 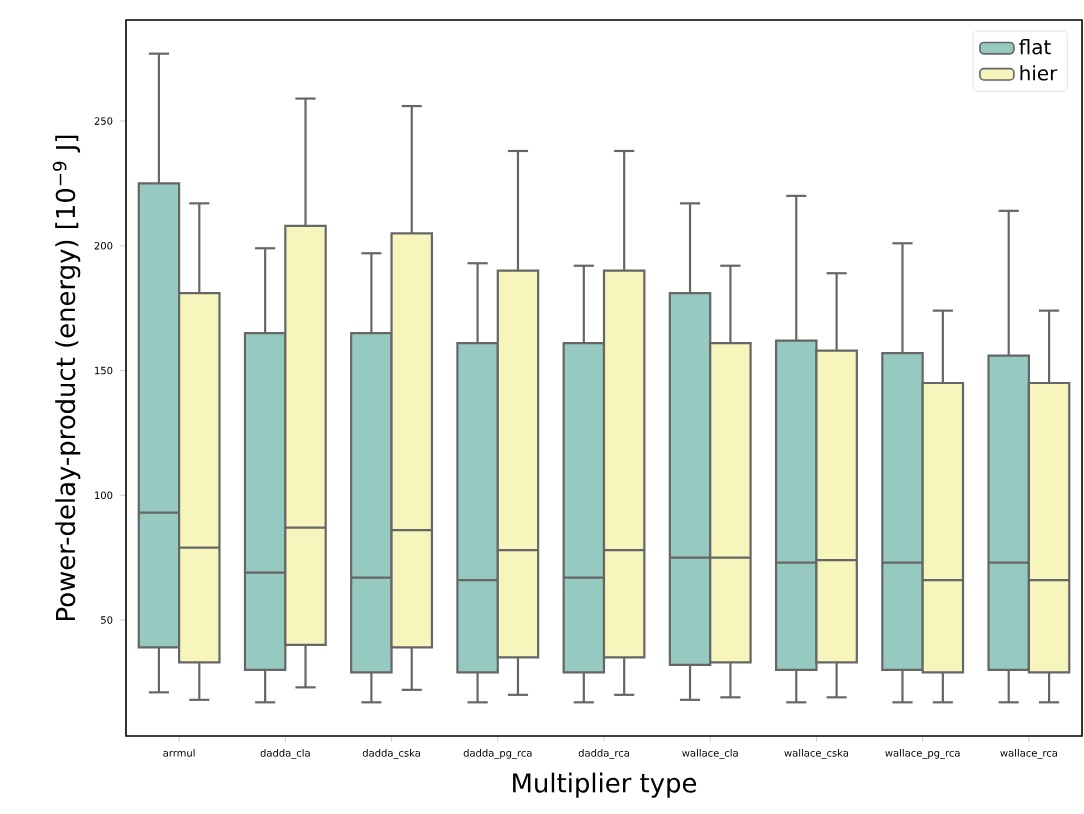 I want to click on x-axis-title: Multiplier type, so click(x=605, y=785).